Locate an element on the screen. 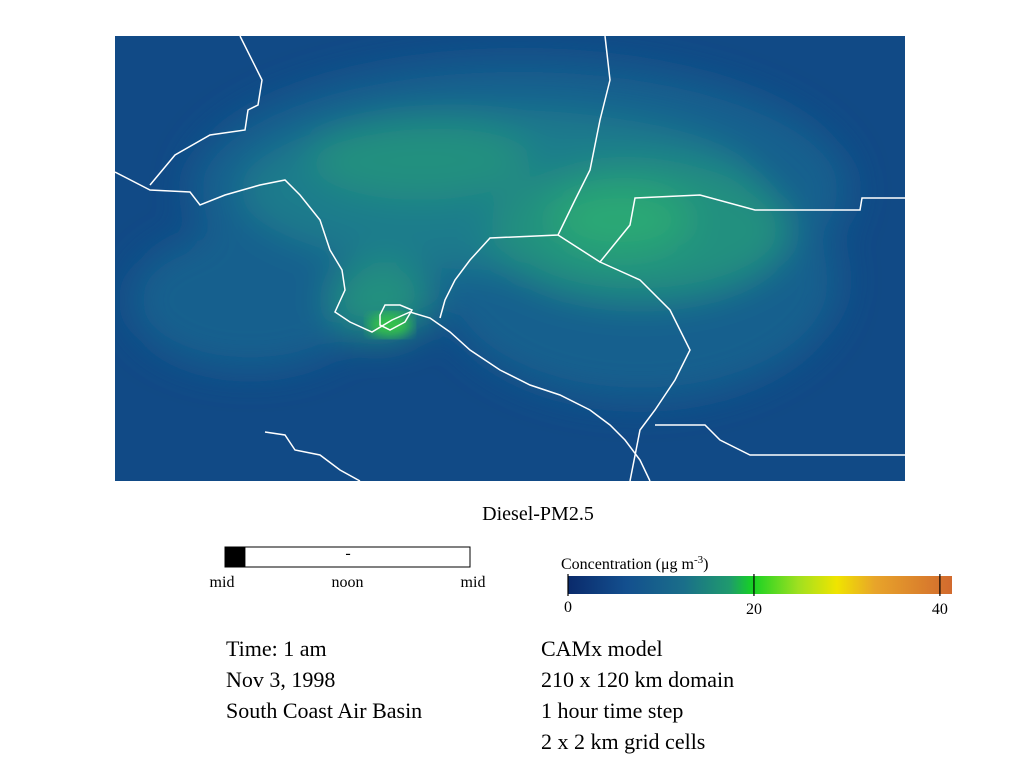 This screenshot has width=1024, height=773. info-line: 210 x 120 km domain is located at coordinates (637, 679).